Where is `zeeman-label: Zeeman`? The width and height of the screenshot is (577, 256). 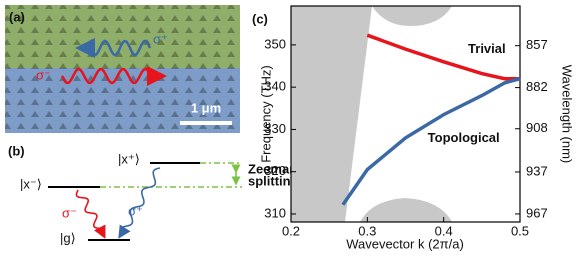 zeeman-label: Zeeman is located at coordinates (272, 168).